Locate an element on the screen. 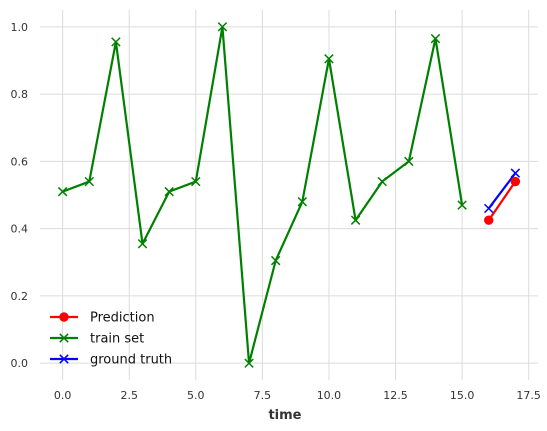  y-tick-label: 0.6 is located at coordinates (20, 161).